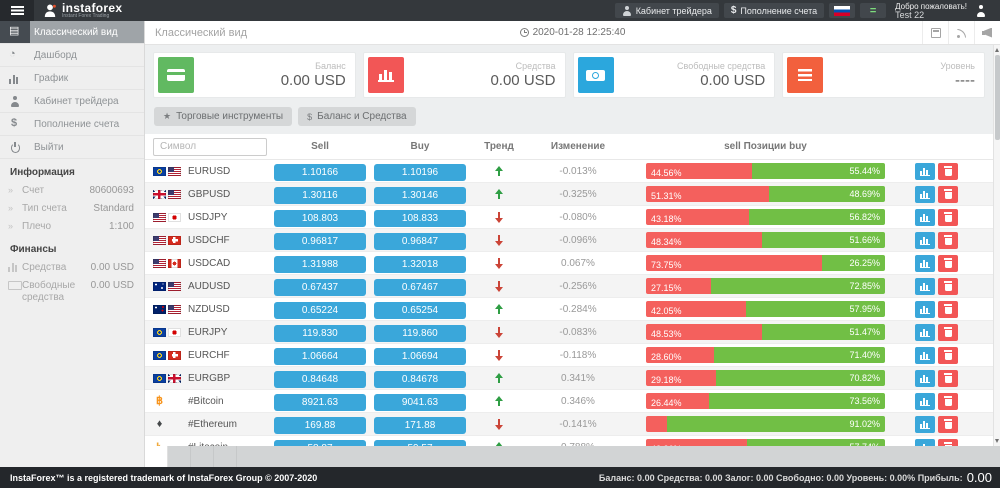 The image size is (1000, 488). Describe the element at coordinates (320, 287) in the screenshot. I see `sell-button: 0.67437` at that location.